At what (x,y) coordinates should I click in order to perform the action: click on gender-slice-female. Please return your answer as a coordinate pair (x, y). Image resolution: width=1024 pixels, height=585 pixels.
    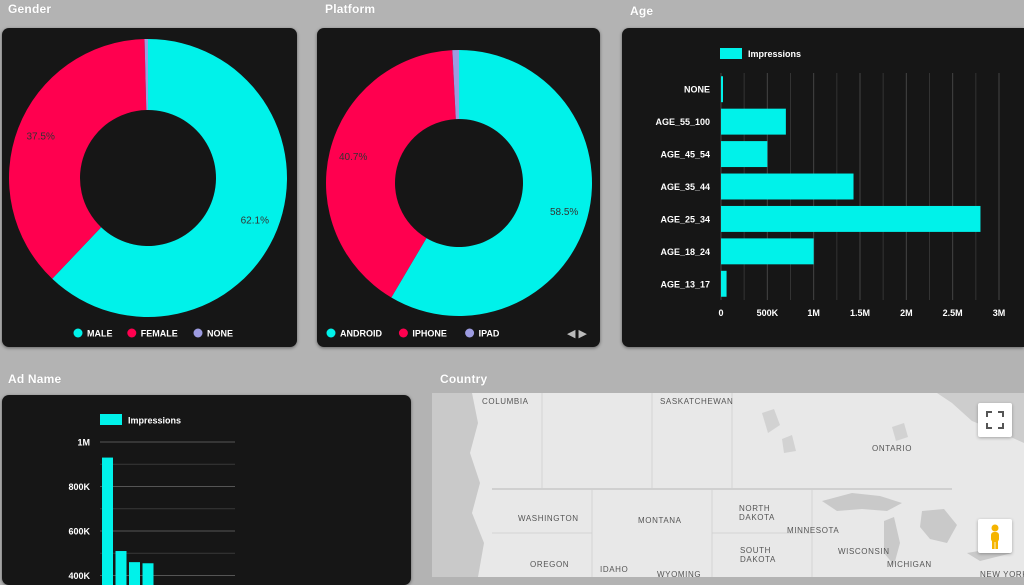
    Looking at the image, I should click on (77, 159).